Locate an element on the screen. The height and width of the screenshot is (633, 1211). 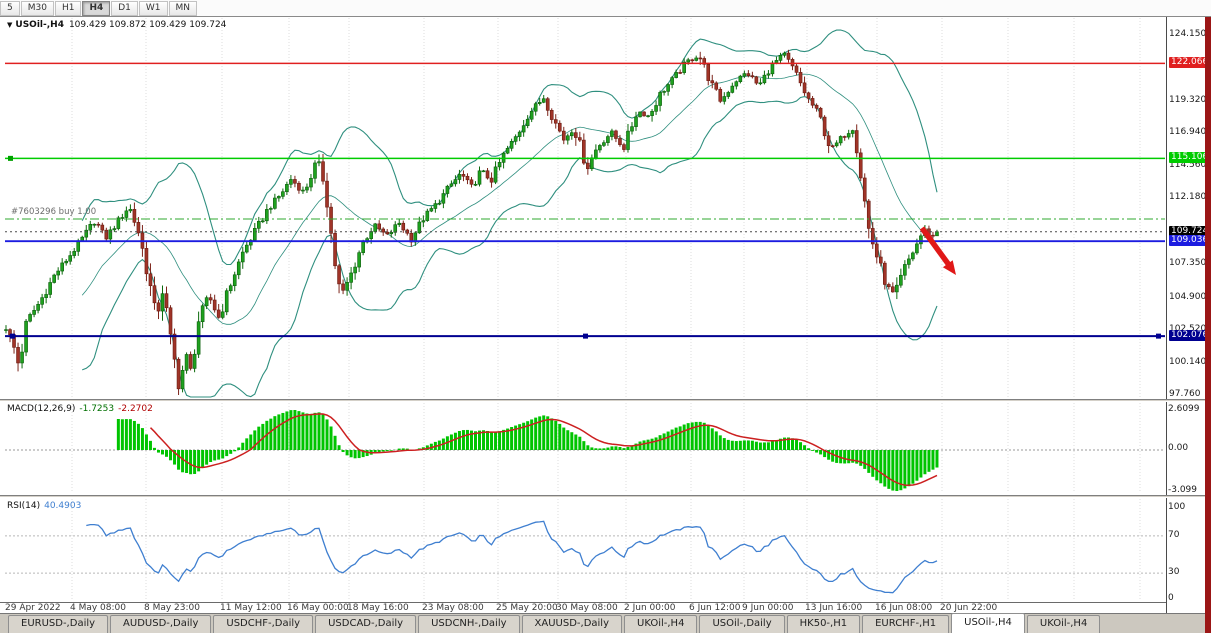
time-axis-label: 23 May 08:00 is located at coordinates (453, 608).